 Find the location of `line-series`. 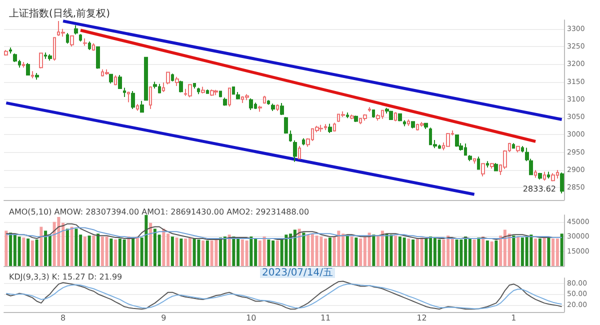

line-series is located at coordinates (284, 233).